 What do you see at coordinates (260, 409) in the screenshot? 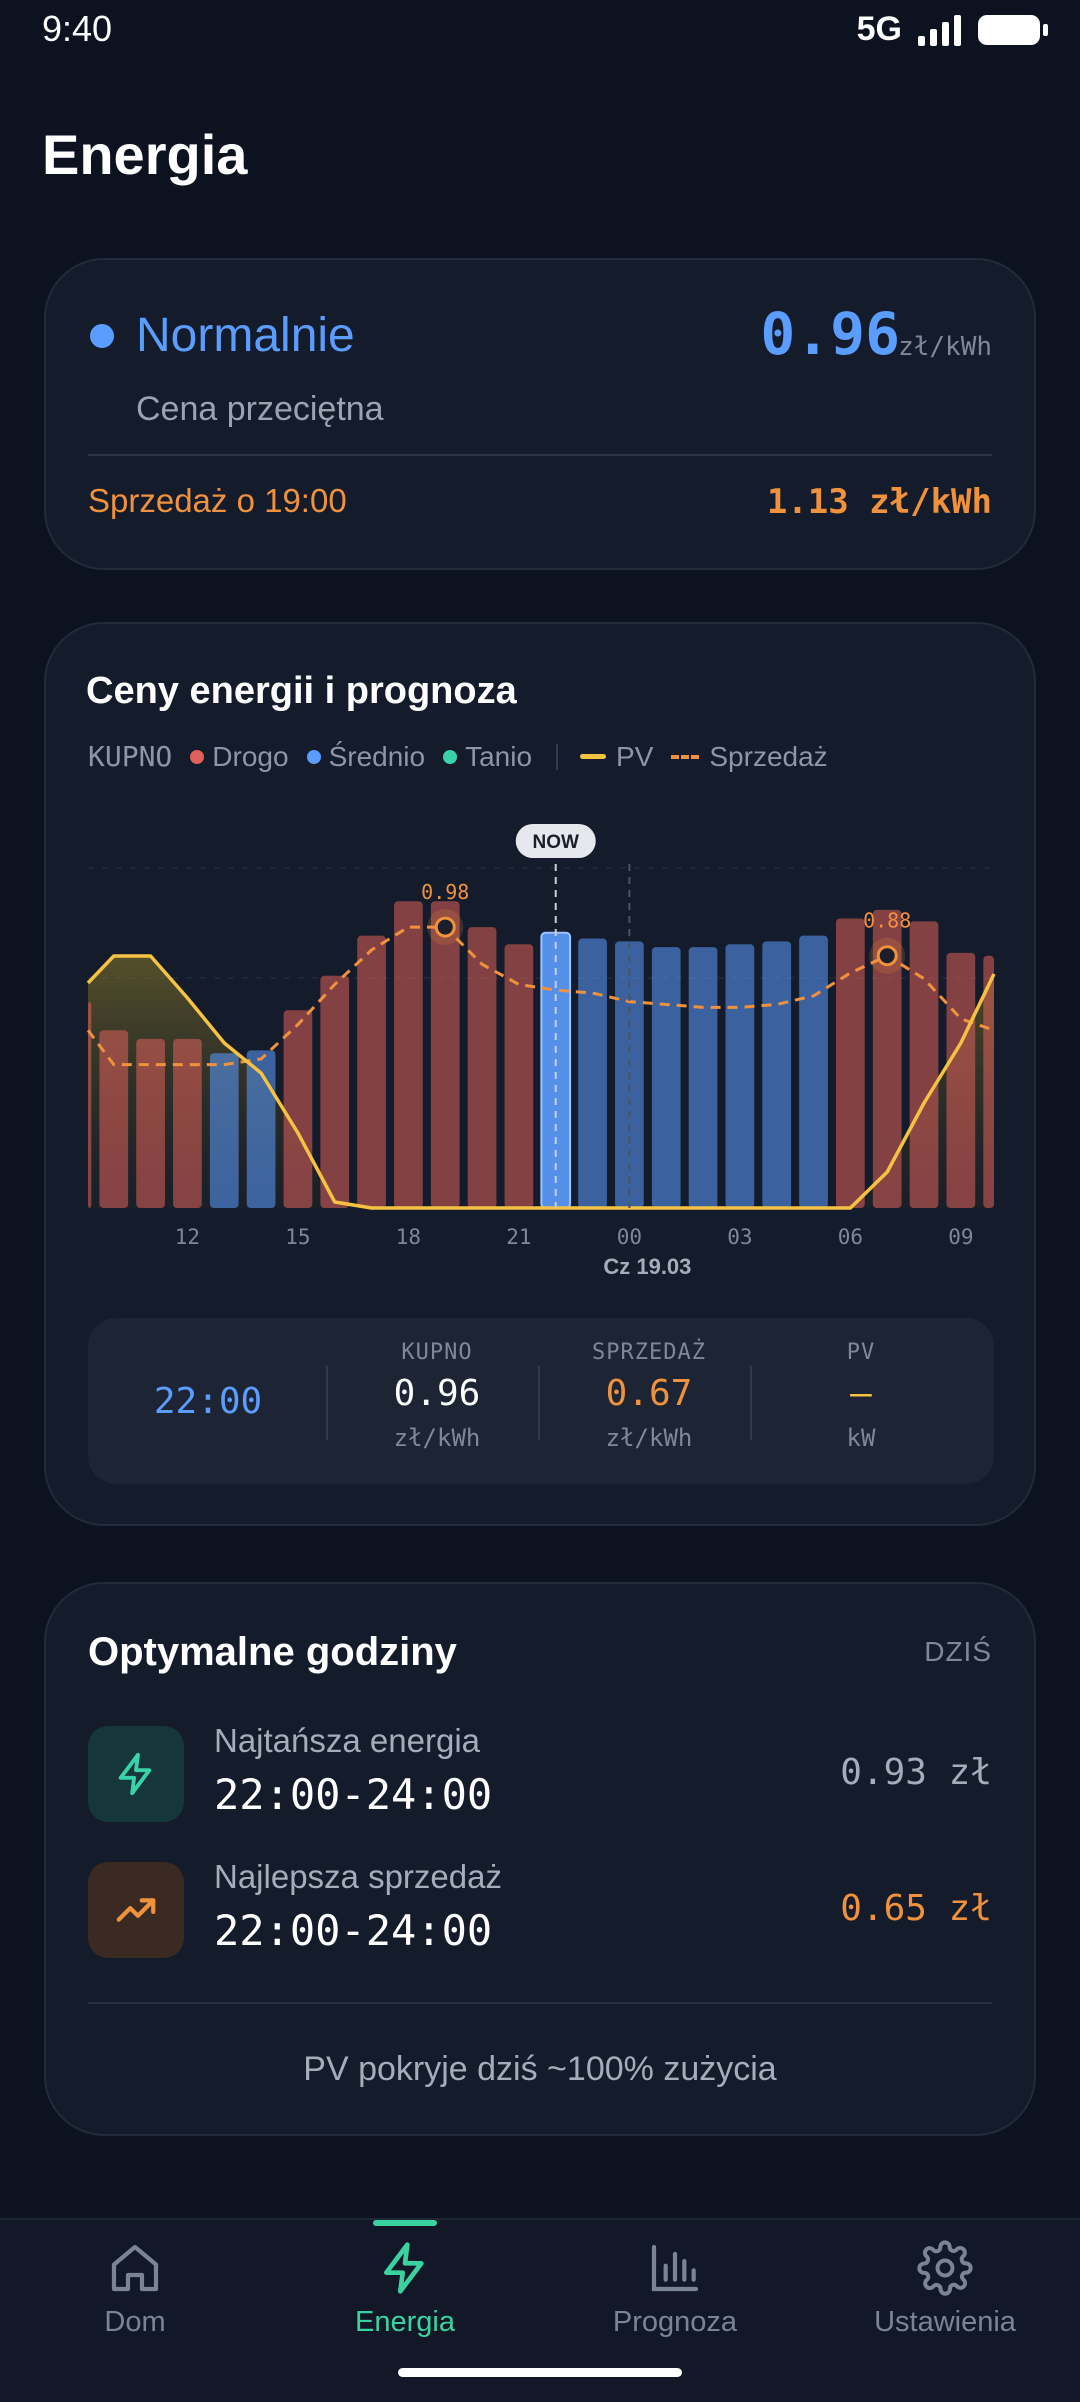
I see `price-level-subtitle: Cena przeciętna` at bounding box center [260, 409].